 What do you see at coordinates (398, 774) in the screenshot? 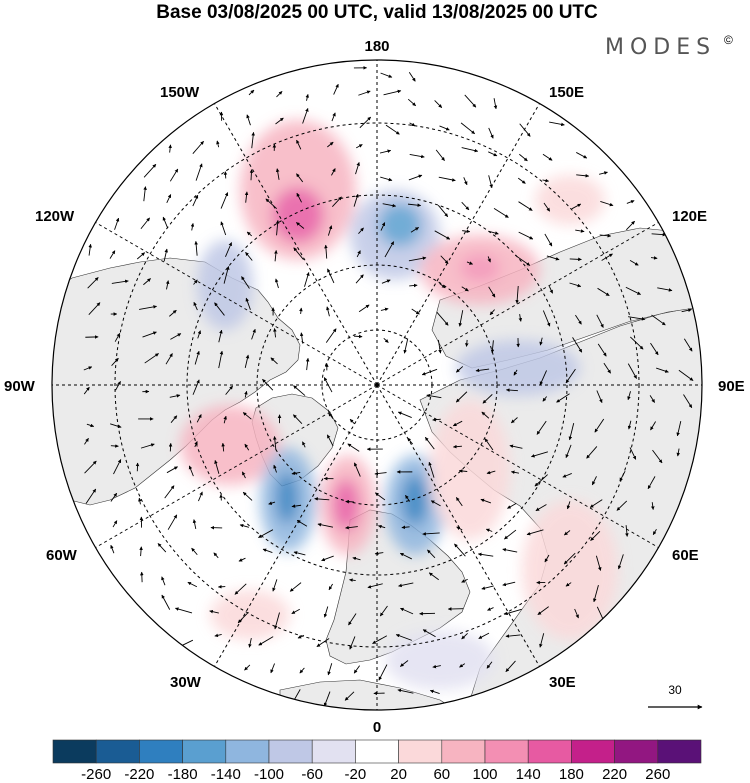
I see `colorbar-tick-label: 20` at bounding box center [398, 774].